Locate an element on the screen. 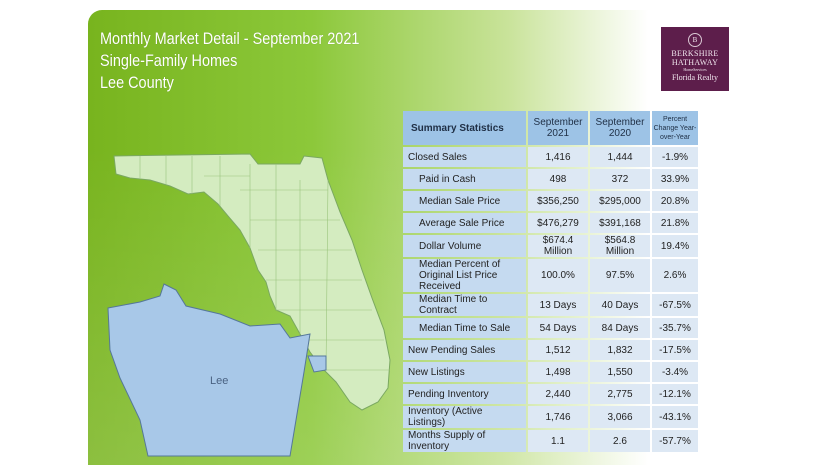  table-row: Paid in Cash 498 372 33.9% is located at coordinates (550, 179).